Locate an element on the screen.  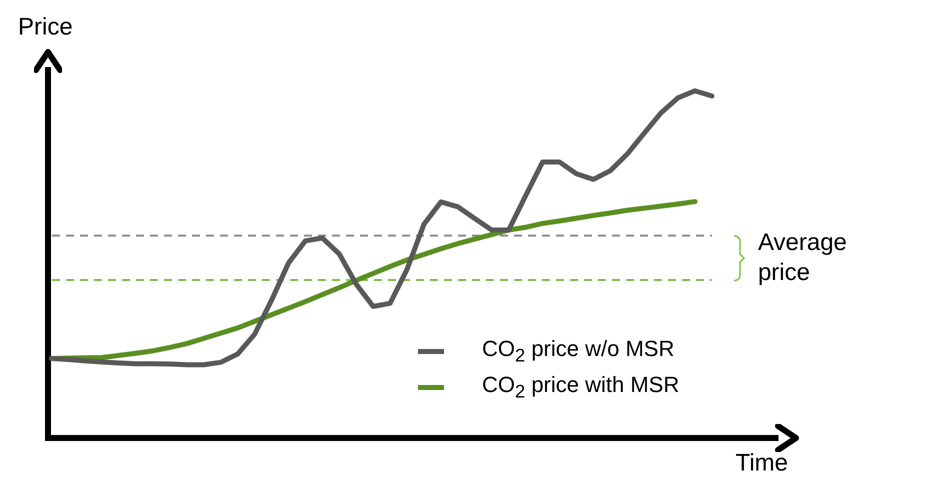
legend-label: CO$_{2}$ price with MSR is located at coordinates (581, 387).